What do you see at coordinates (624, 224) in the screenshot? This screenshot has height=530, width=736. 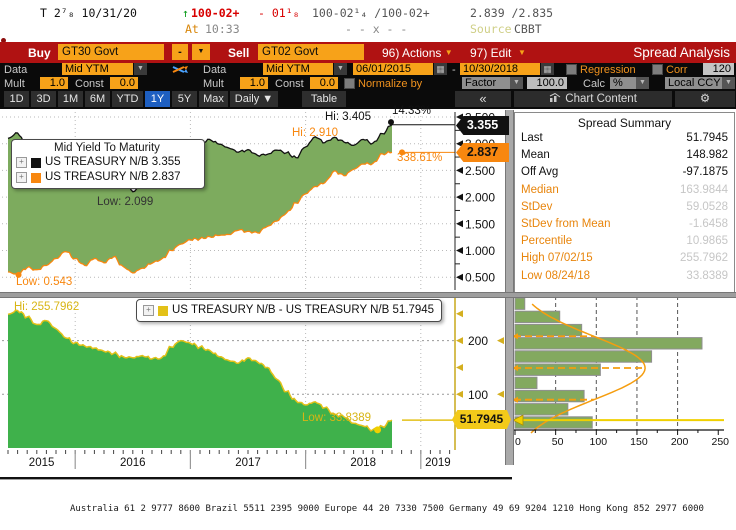 I see `summary-row-stdev-from-mean: StDev from Mean -1.6458` at bounding box center [624, 224].